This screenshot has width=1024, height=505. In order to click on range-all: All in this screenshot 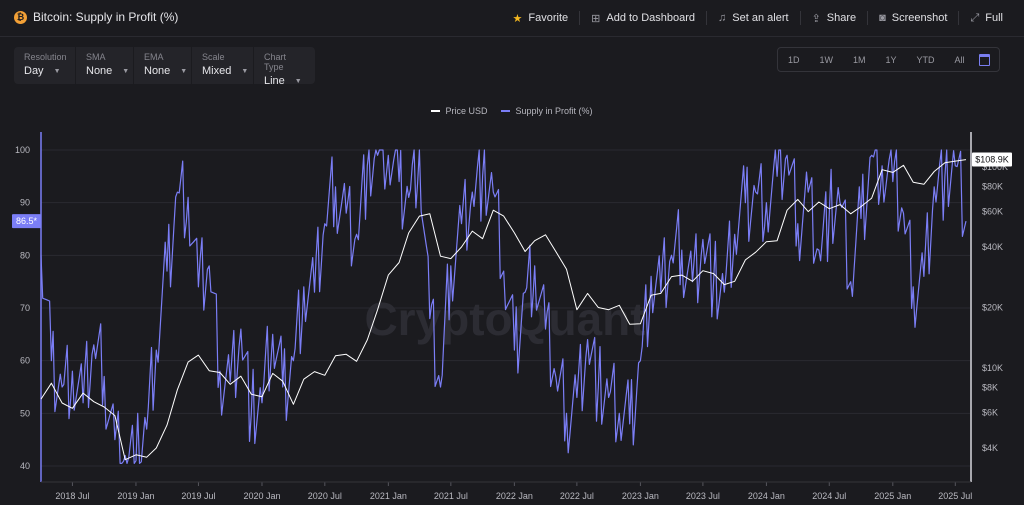, I will do `click(959, 59)`.